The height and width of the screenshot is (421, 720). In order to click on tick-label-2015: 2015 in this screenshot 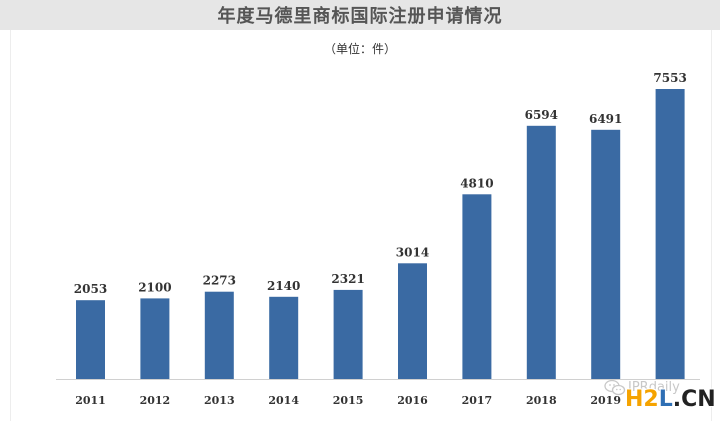, I will do `click(348, 400)`.